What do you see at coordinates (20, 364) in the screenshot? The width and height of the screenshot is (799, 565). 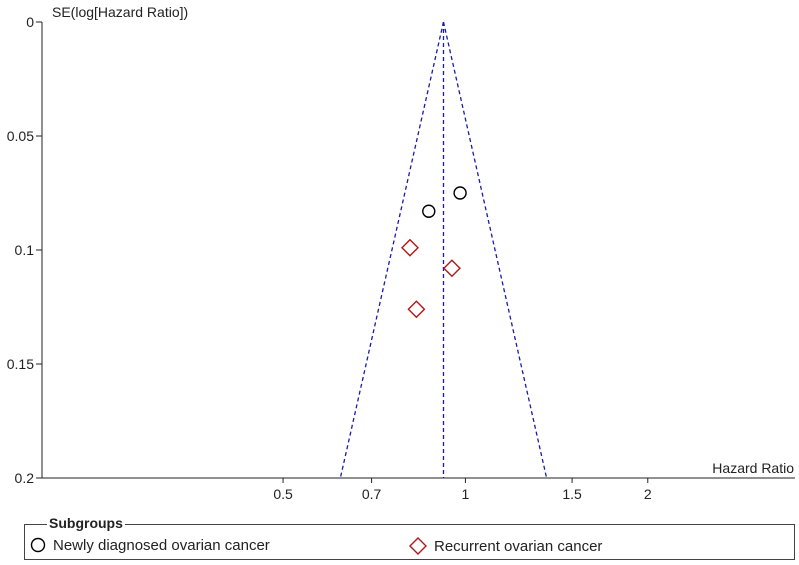 I see `y-tick-label: 0.15` at bounding box center [20, 364].